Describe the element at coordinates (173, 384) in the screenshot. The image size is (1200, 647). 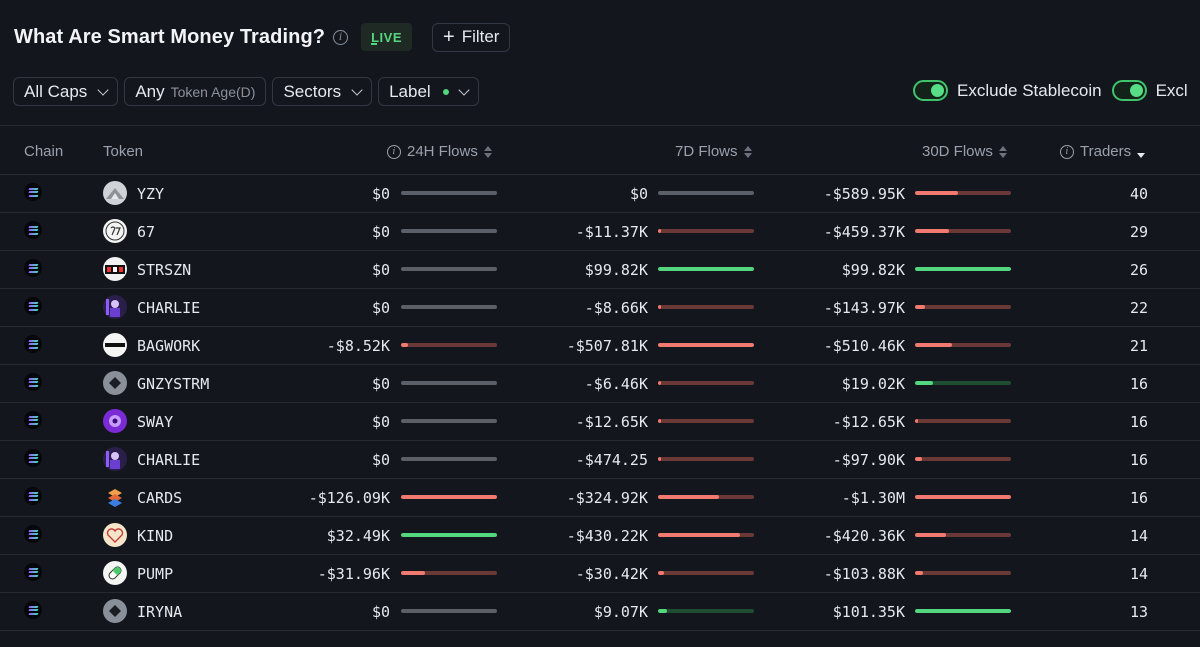
I see `token-name: GNZYSTRM` at that location.